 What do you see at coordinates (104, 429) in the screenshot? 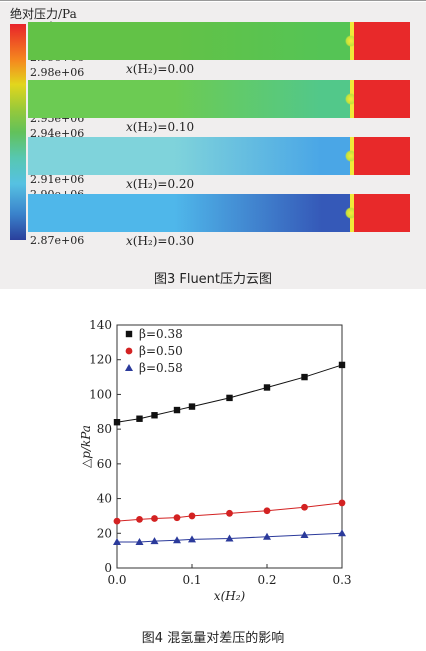
I see `y-tick-label: 80` at bounding box center [104, 429].